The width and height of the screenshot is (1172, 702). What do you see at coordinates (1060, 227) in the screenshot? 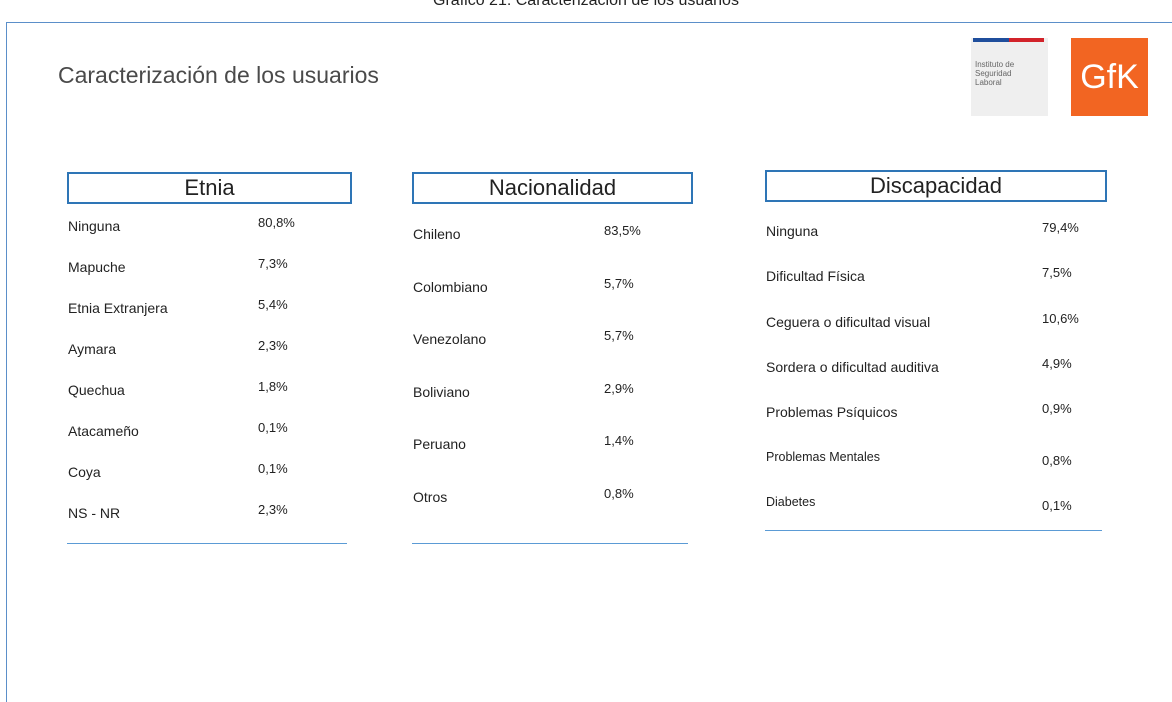
I see `row-value: 79,4%` at bounding box center [1060, 227].